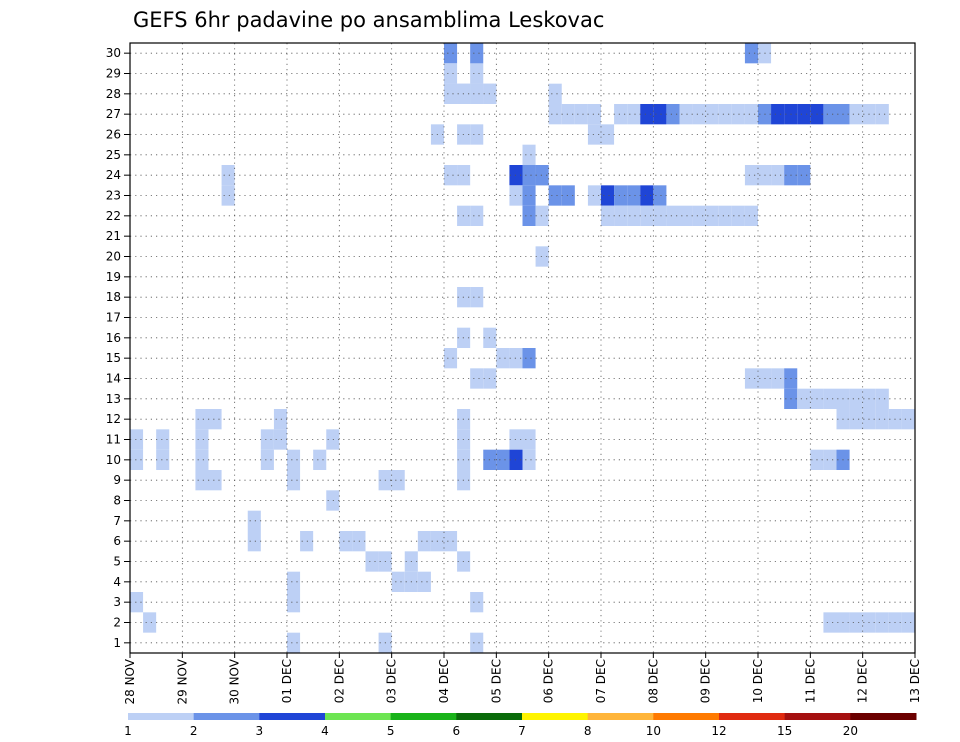 Image resolution: width=960 pixels, height=742 pixels. What do you see at coordinates (117, 643) in the screenshot?
I see `y-tick-label: 1` at bounding box center [117, 643].